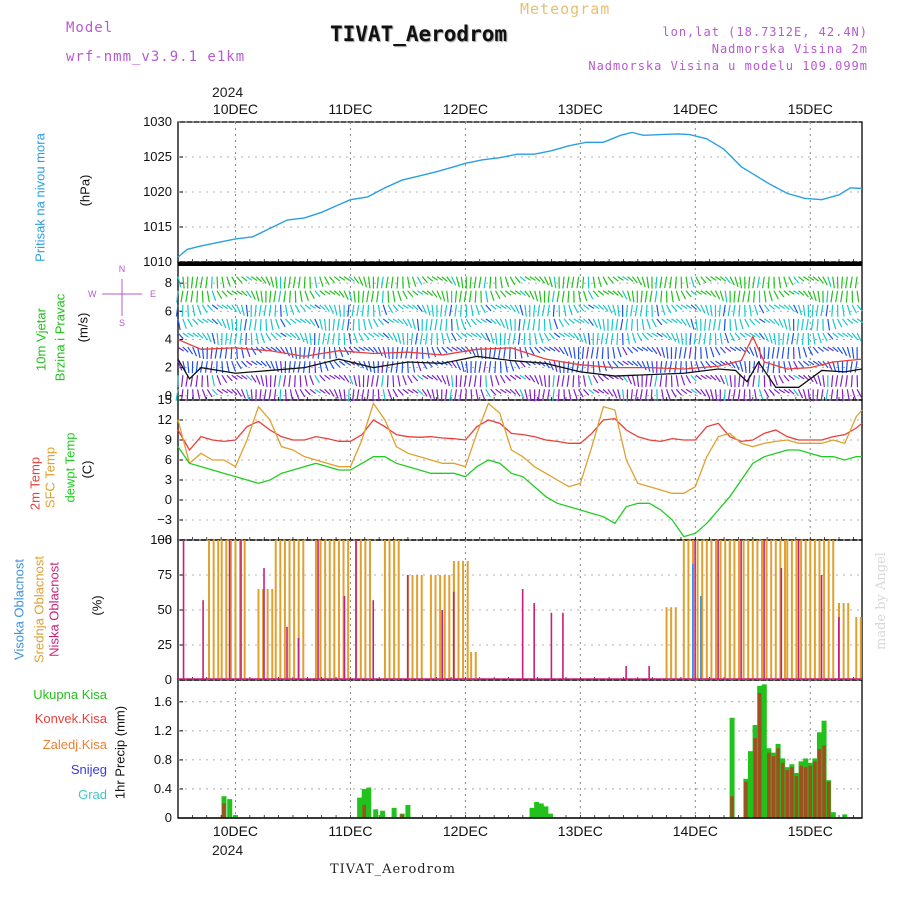 This screenshot has height=900, width=900. Describe the element at coordinates (228, 850) in the screenshot. I see `bottom-year-label: 2024` at that location.